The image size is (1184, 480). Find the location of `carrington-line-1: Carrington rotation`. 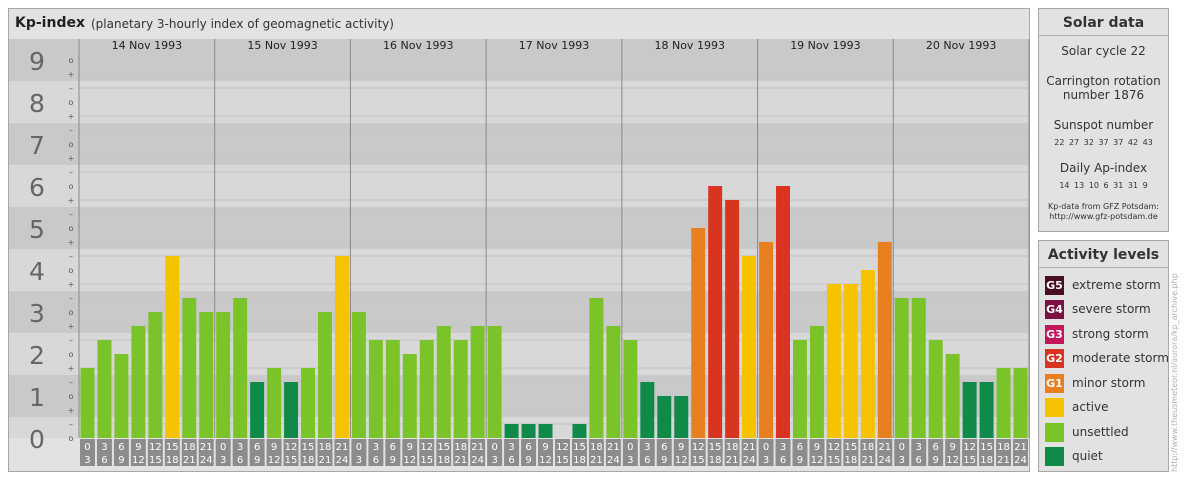

carrington-line-1: Carrington rotation is located at coordinates (1103, 81).